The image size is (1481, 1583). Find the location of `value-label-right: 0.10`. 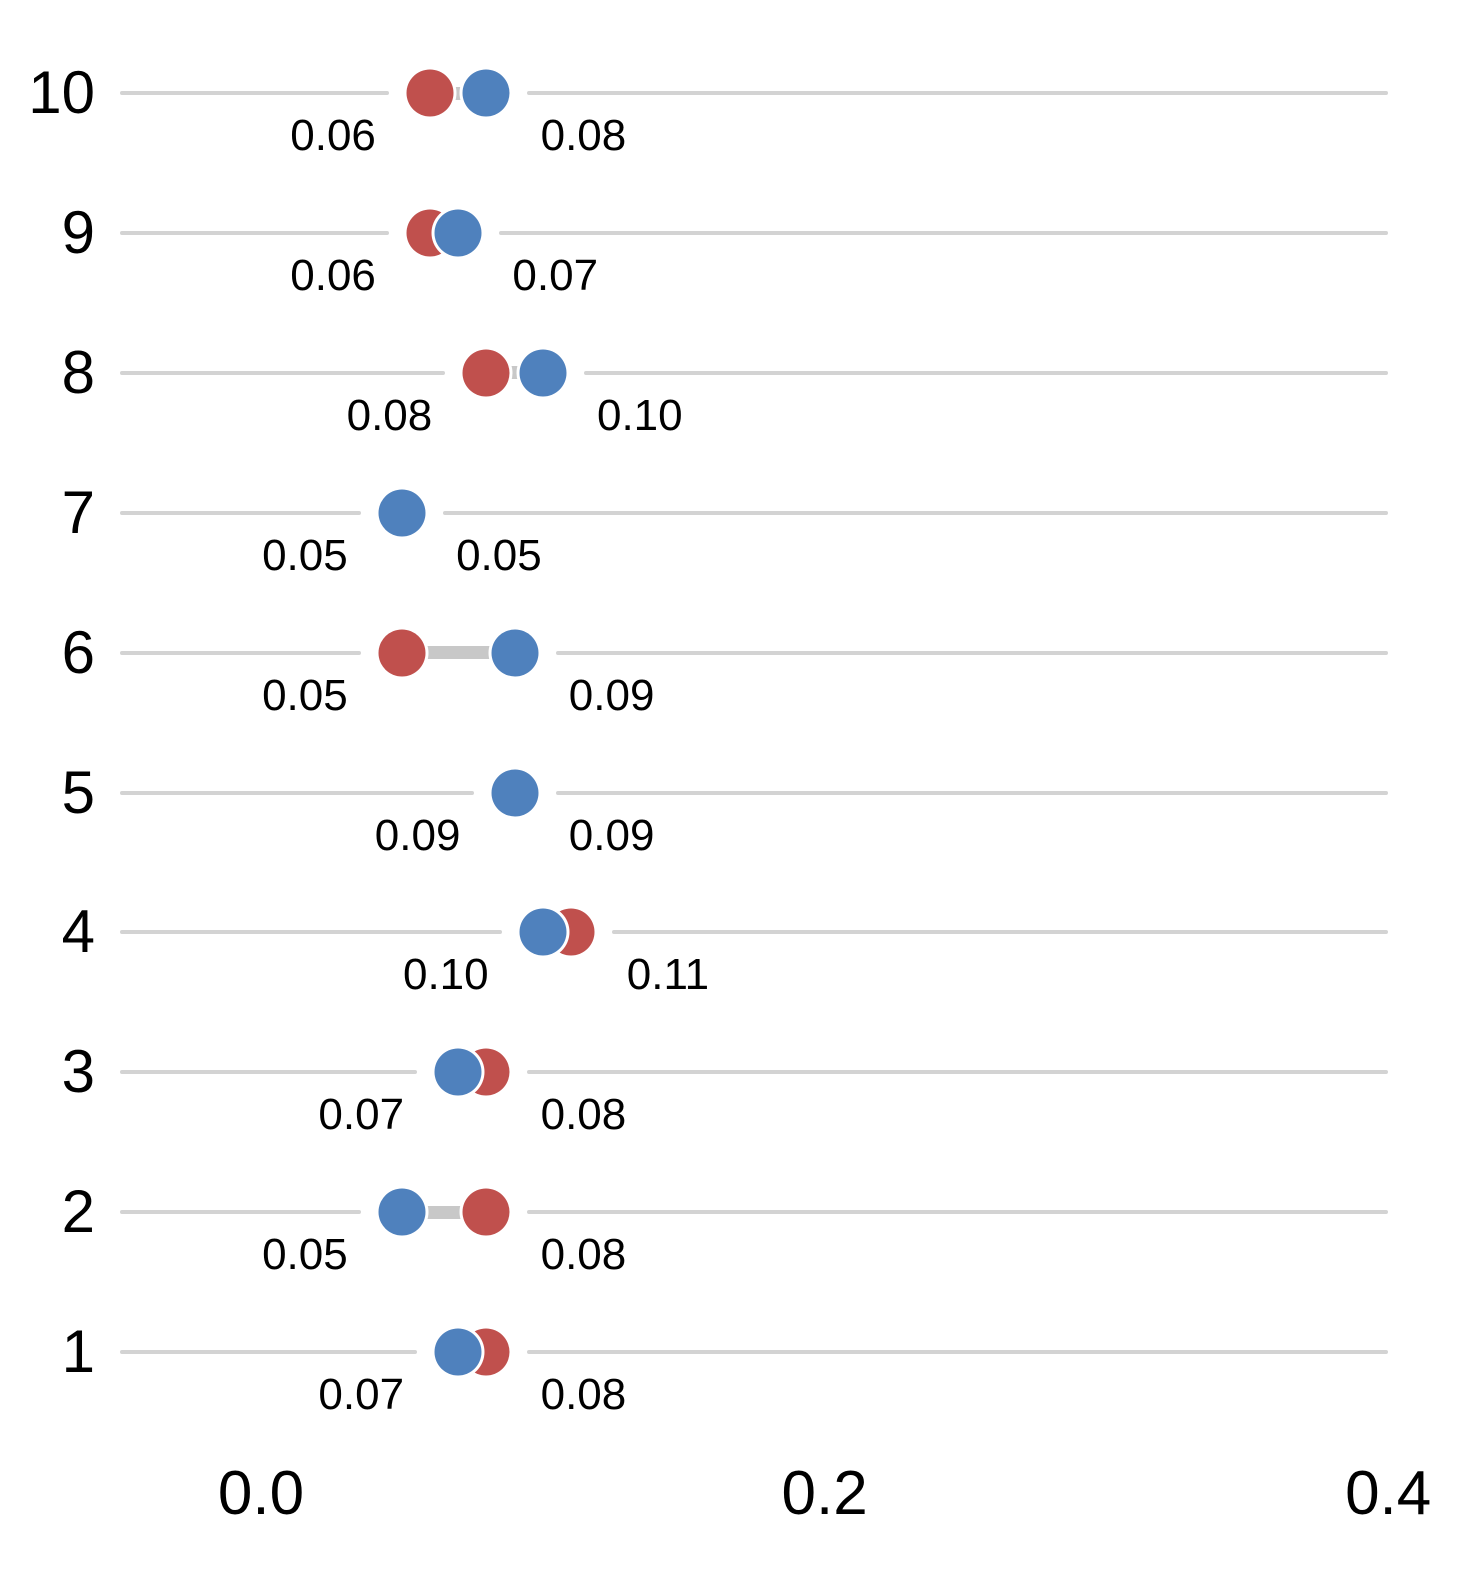

value-label-right: 0.10 is located at coordinates (639, 415).